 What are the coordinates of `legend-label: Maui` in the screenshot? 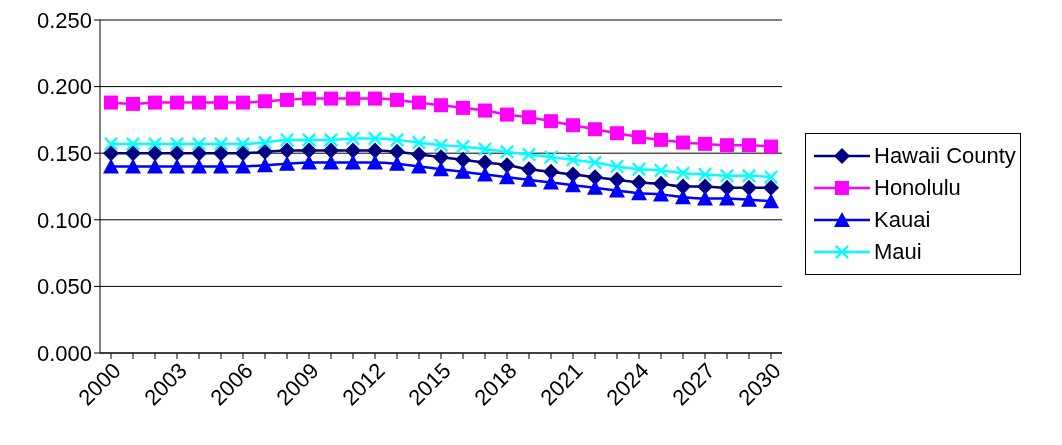 It's located at (898, 252).